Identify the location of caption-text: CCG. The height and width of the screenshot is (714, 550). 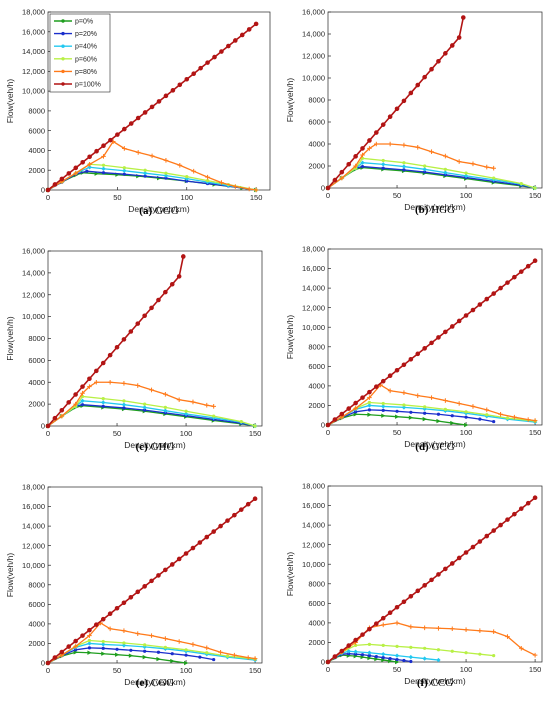
(442, 683).